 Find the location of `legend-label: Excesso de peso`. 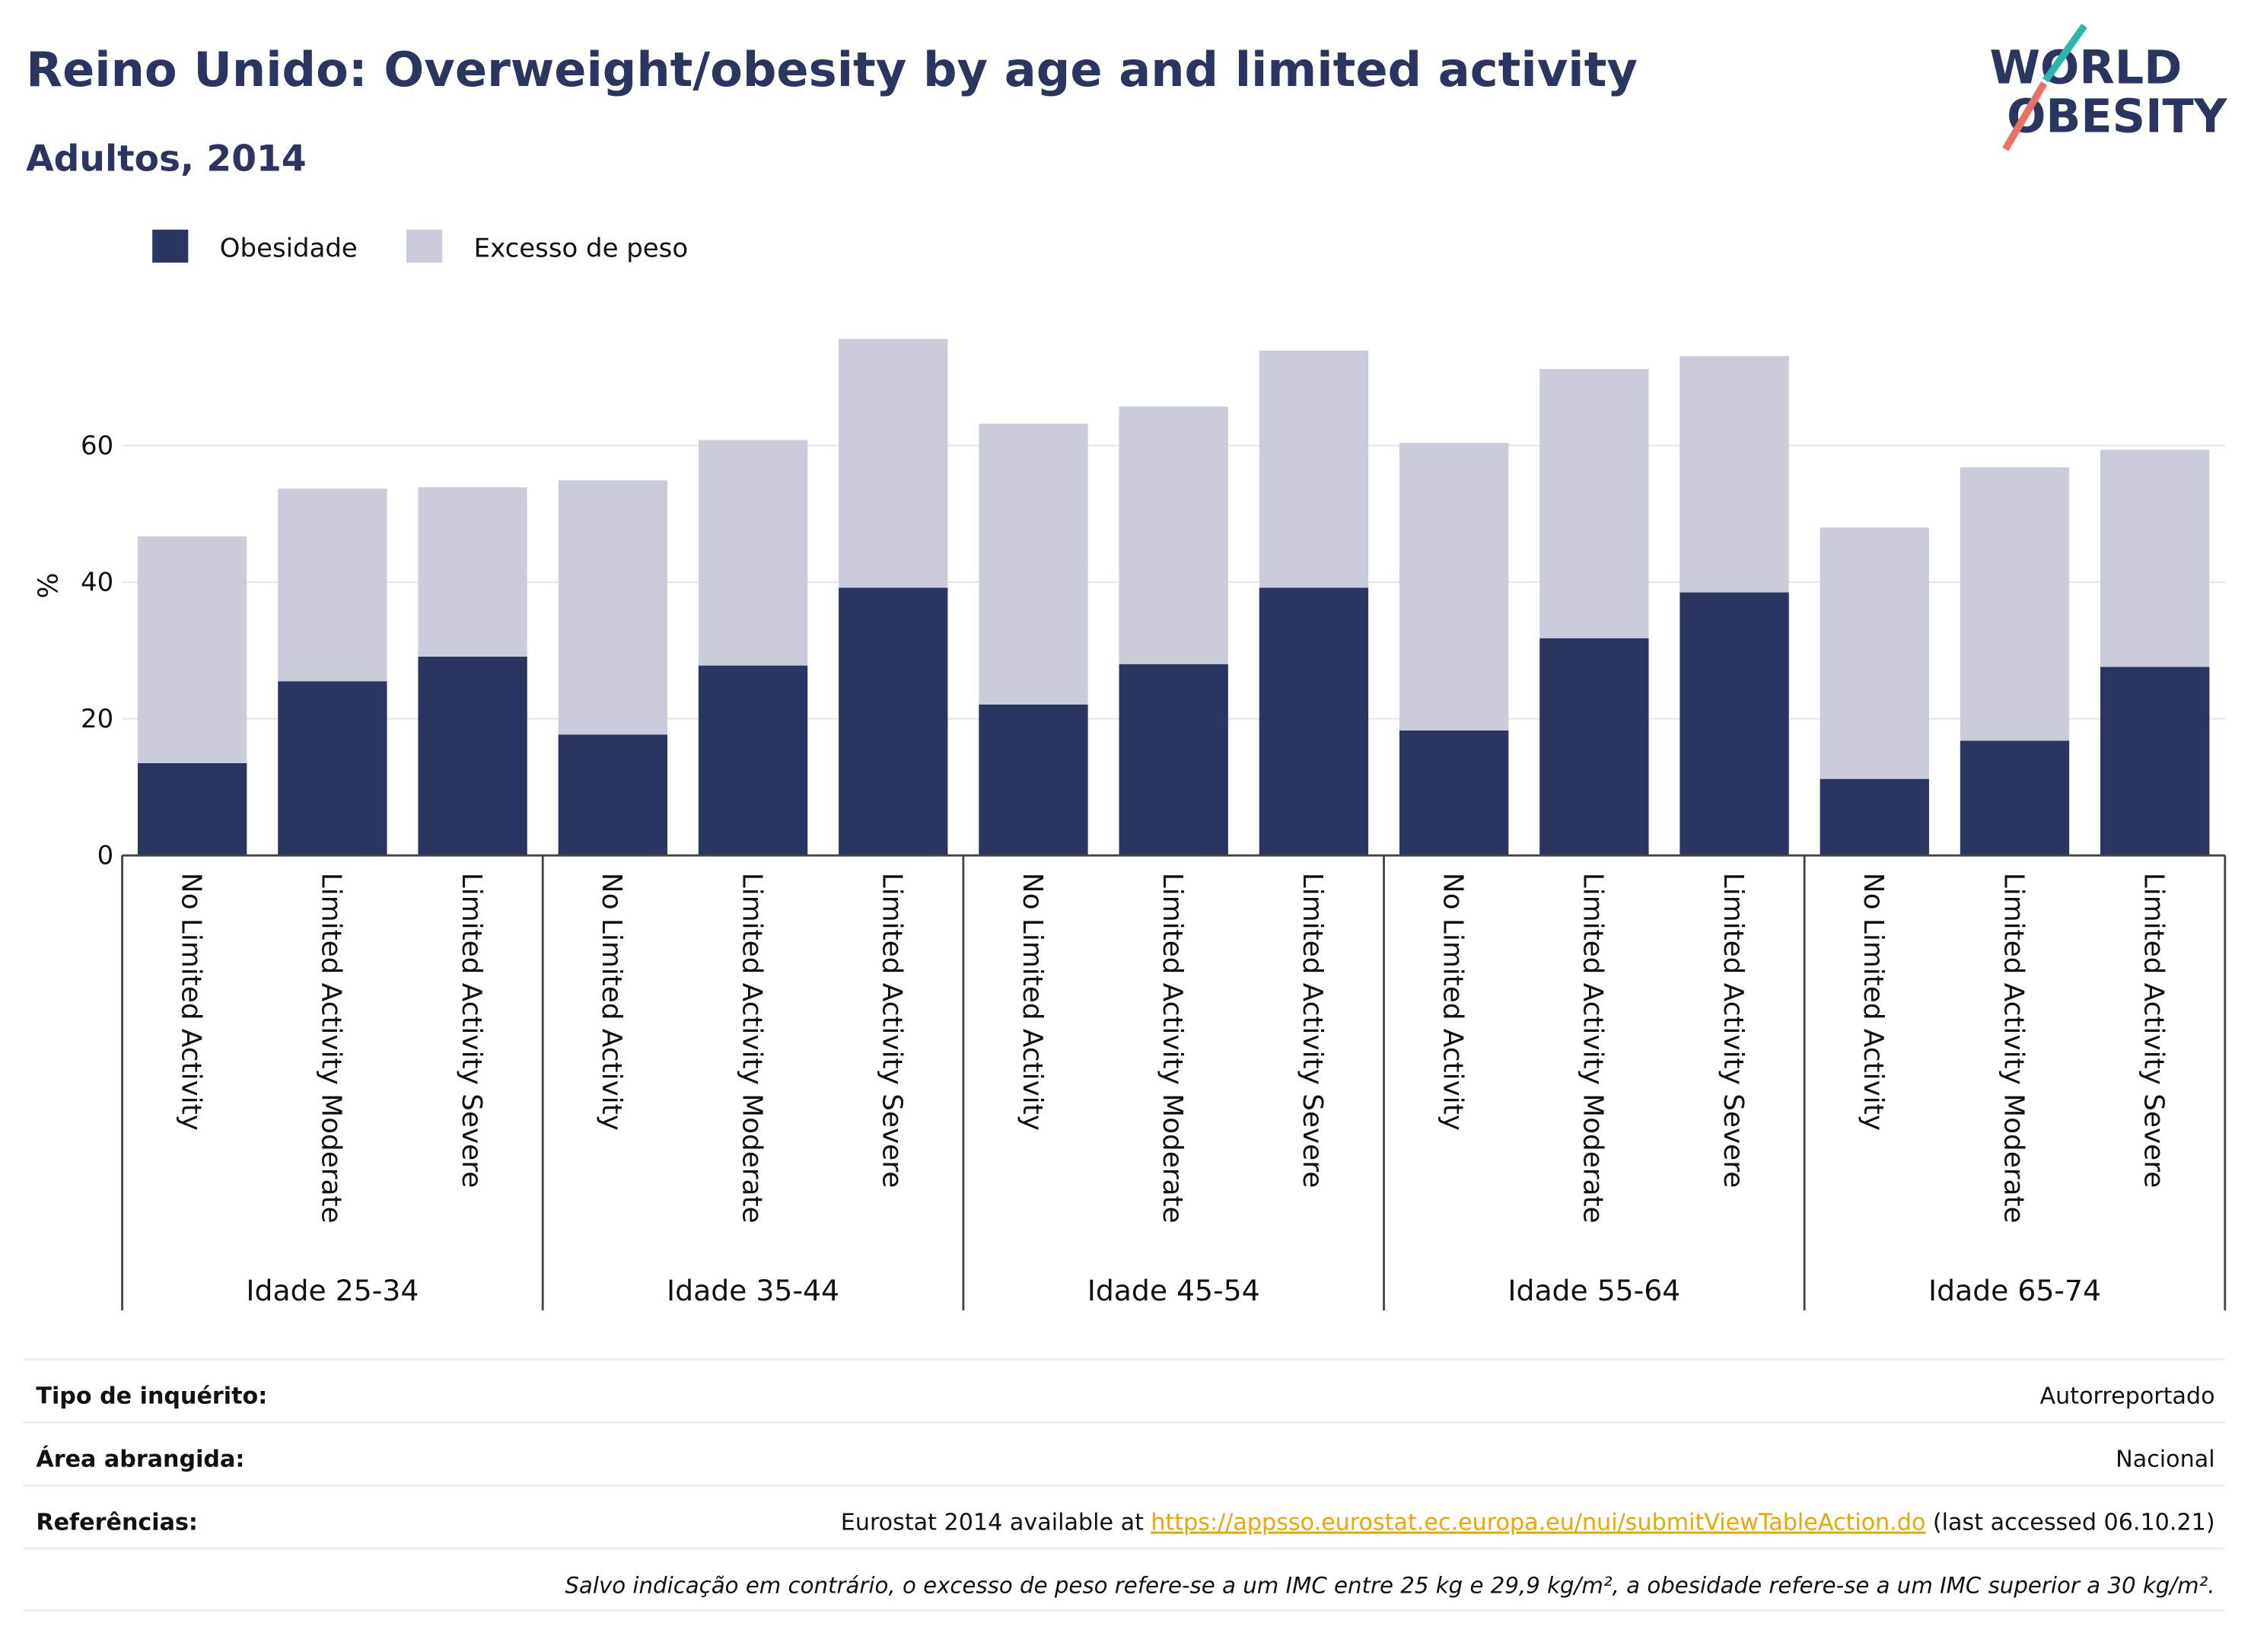

legend-label: Excesso de peso is located at coordinates (581, 249).